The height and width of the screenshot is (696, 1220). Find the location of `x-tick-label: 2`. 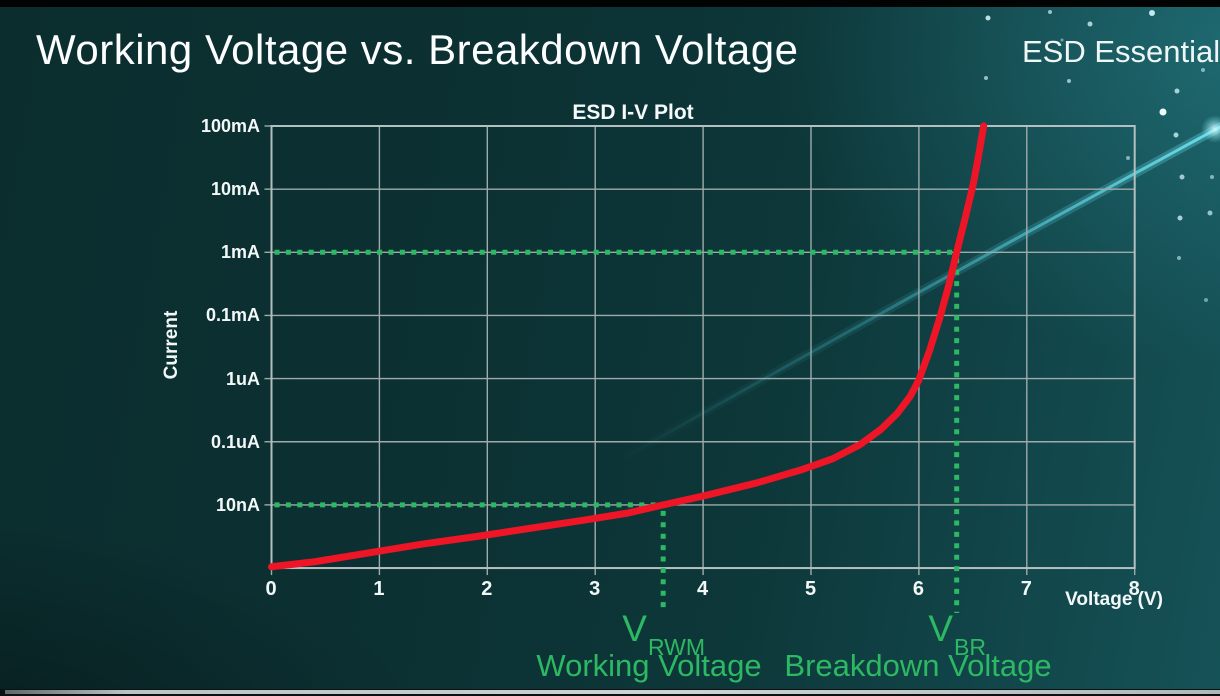

x-tick-label: 2 is located at coordinates (487, 589).